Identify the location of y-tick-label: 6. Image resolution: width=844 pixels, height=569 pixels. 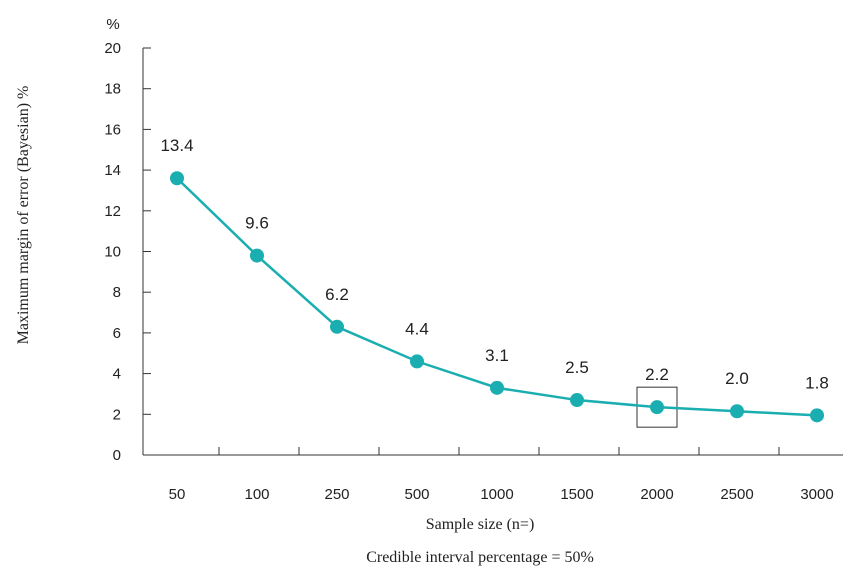
(117, 333).